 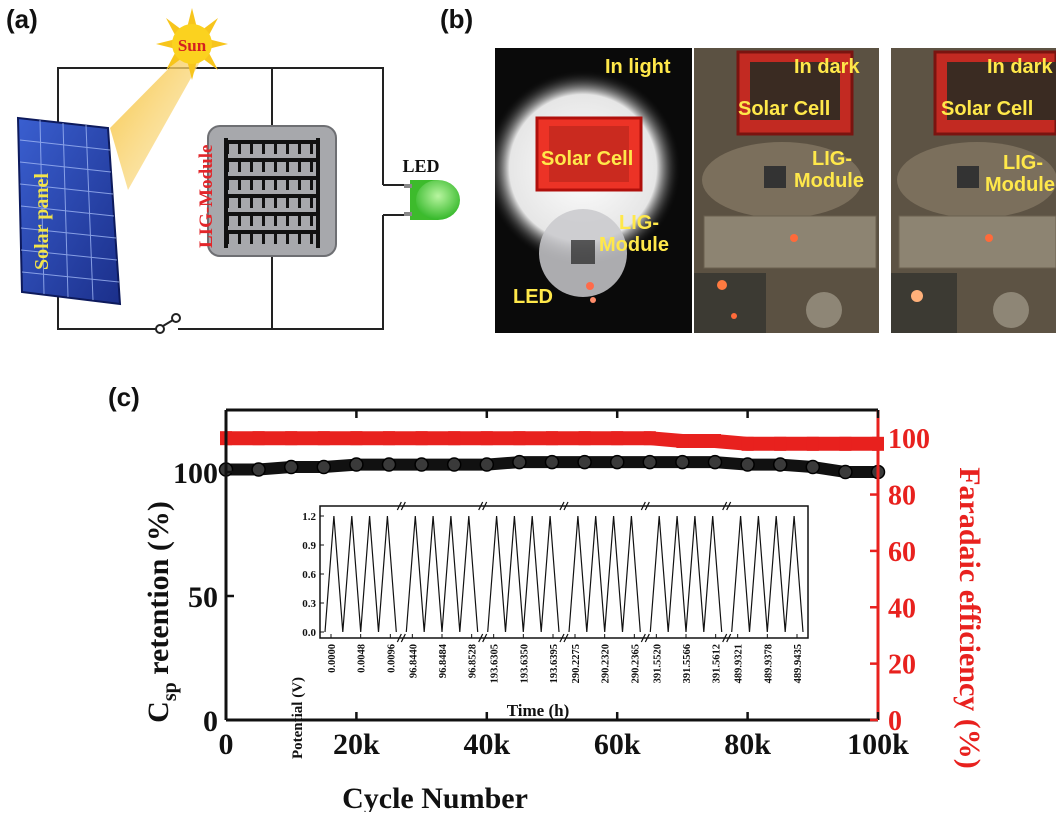 I want to click on panel-label-b: (b), so click(x=457, y=19).